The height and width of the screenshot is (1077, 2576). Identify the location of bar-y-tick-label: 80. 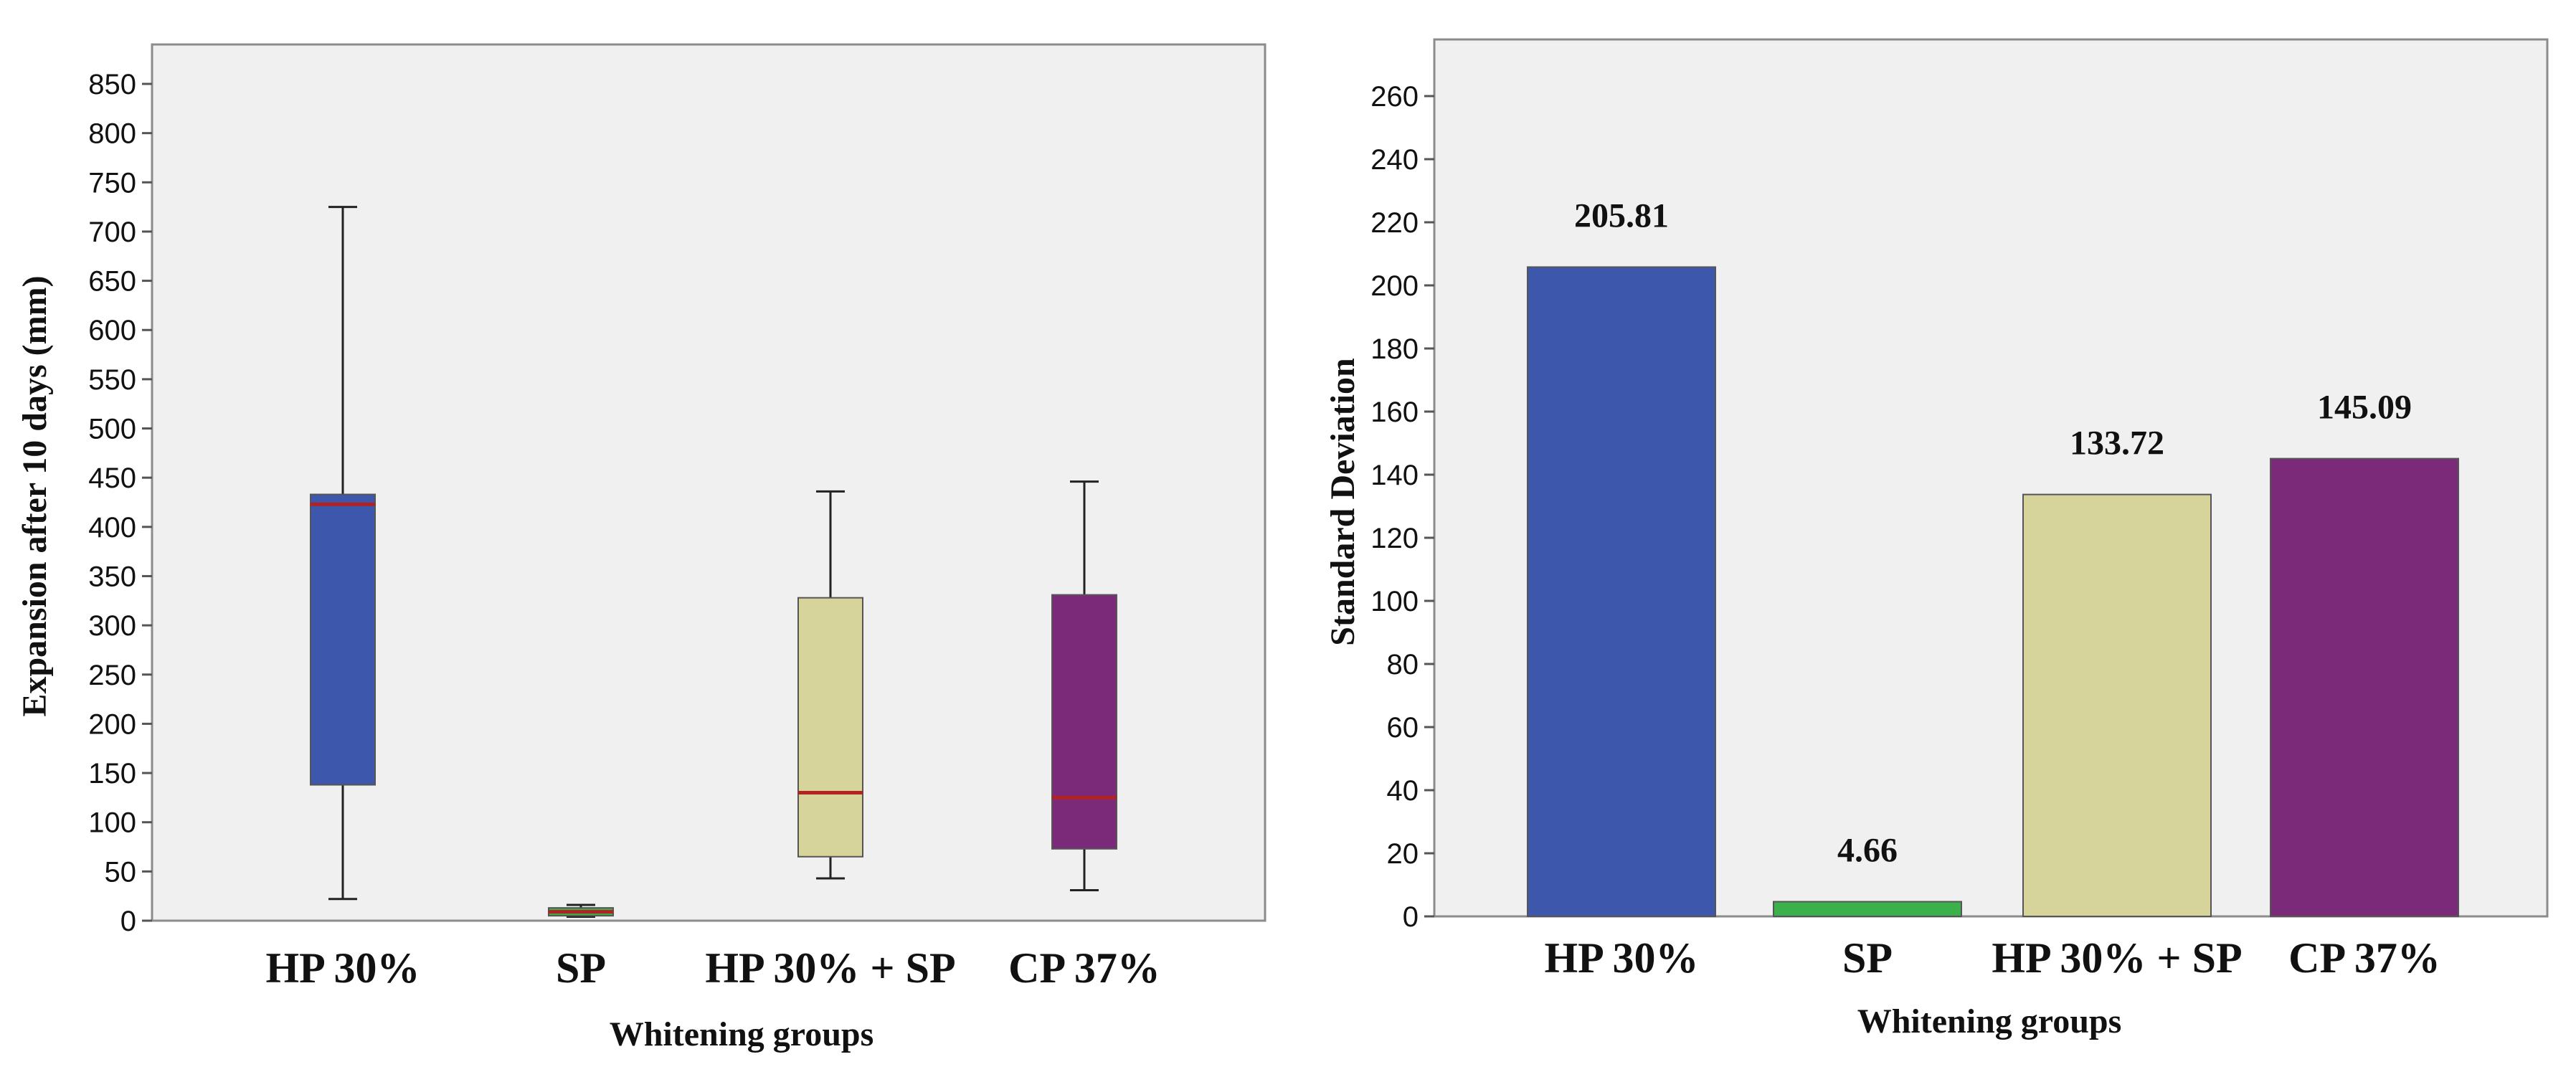
(1403, 665).